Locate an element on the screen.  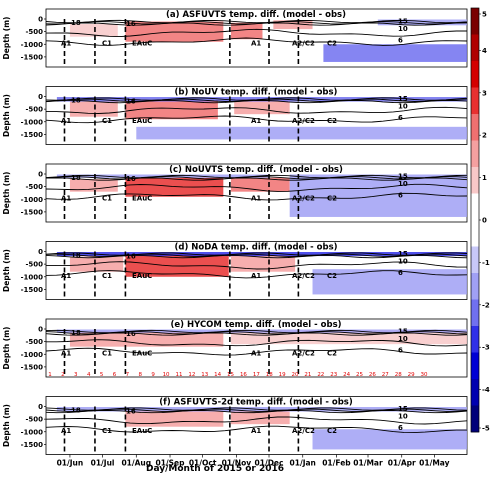
transect-label: 10 is located at coordinates (166, 375).